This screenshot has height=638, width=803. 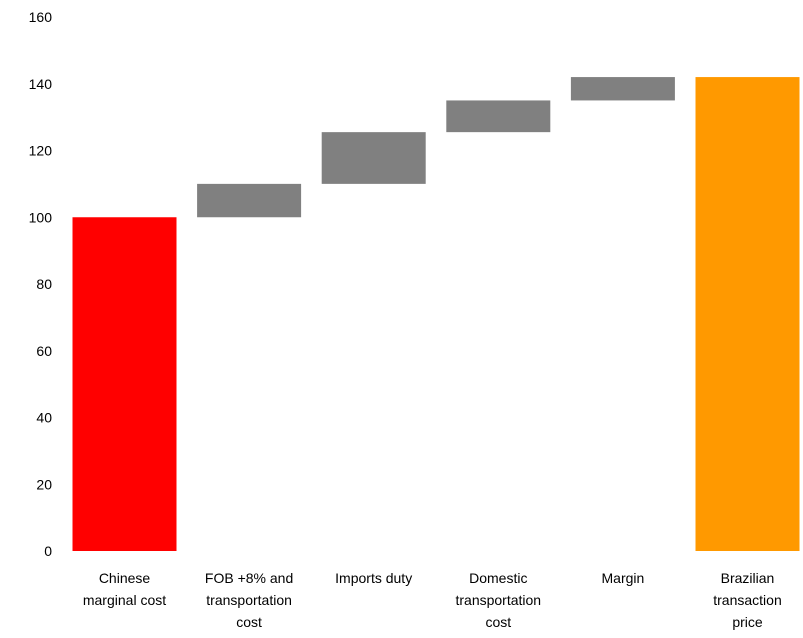 I want to click on y-axis: 0 20 40 60 80 100 120 140 160, so click(x=41, y=284).